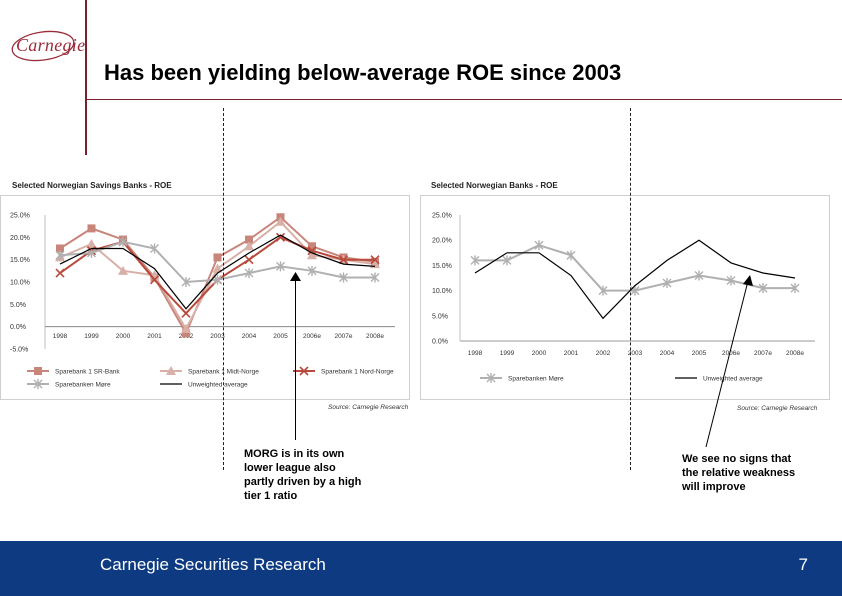 The height and width of the screenshot is (596, 842). What do you see at coordinates (463, 99) in the screenshot?
I see `header-horizontal-rule` at bounding box center [463, 99].